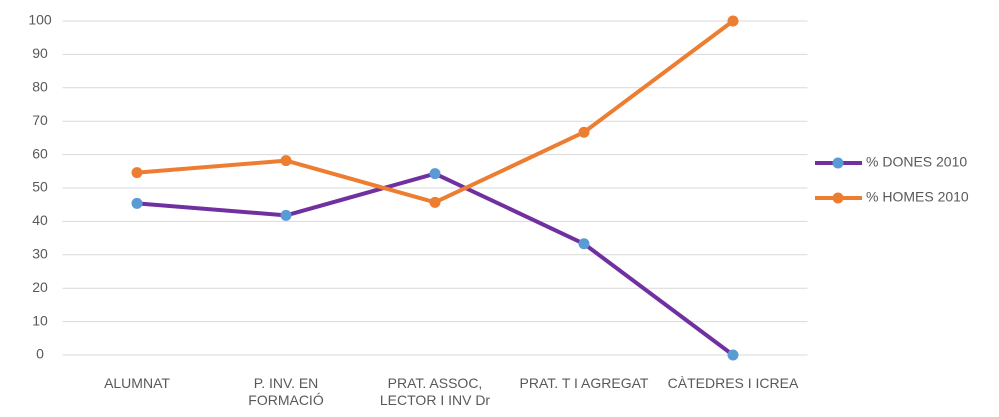 Image resolution: width=999 pixels, height=417 pixels. I want to click on x-tick-label: P. INV. EN FORMACIÓ, so click(286, 391).